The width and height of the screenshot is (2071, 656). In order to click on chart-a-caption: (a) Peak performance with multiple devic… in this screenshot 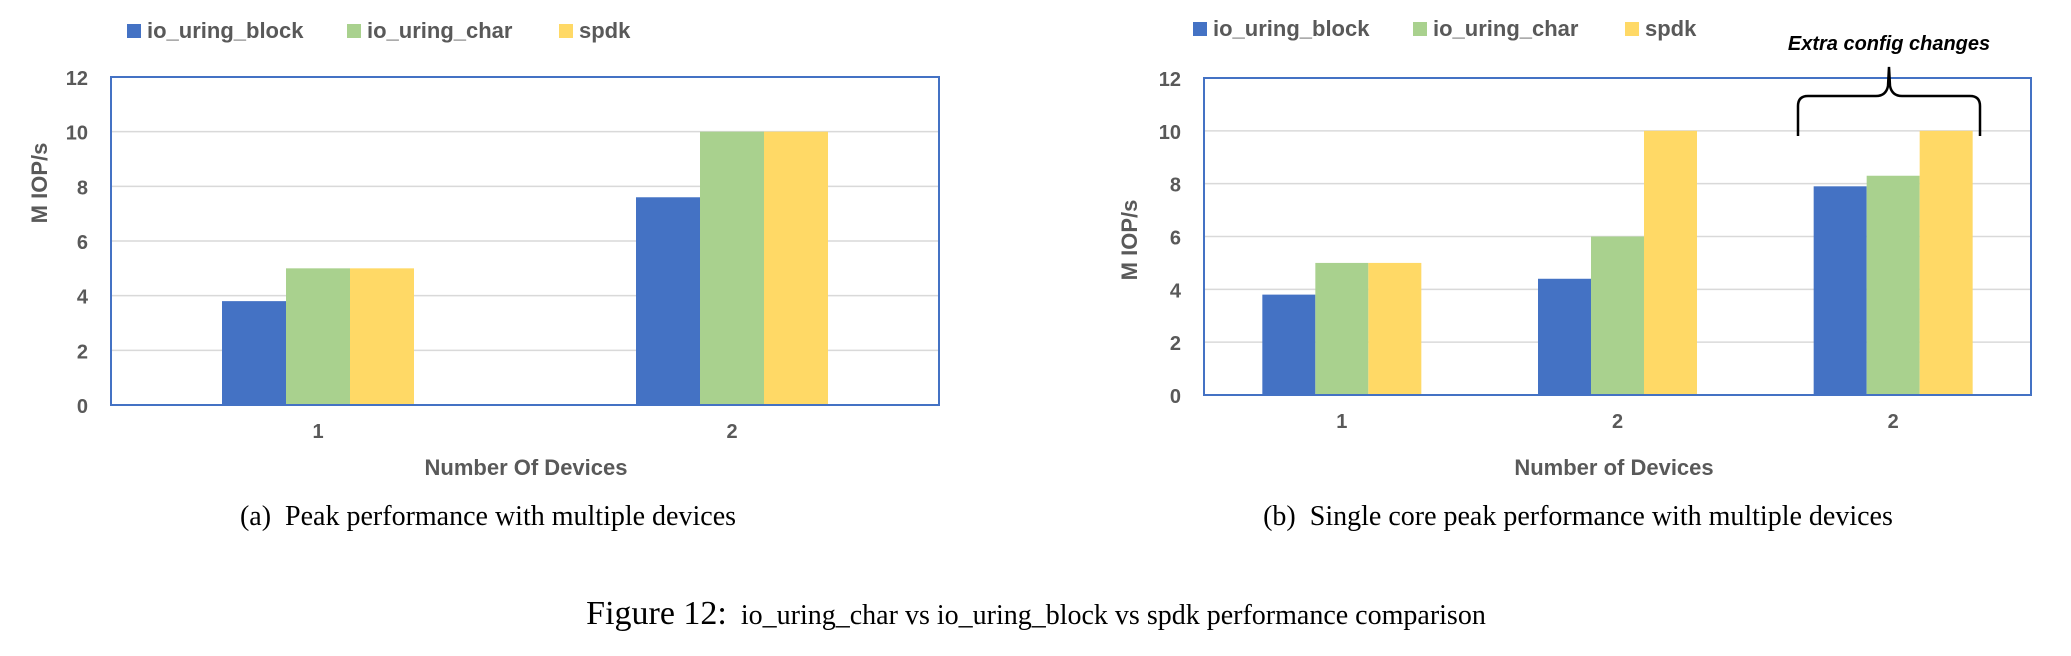, I will do `click(488, 516)`.